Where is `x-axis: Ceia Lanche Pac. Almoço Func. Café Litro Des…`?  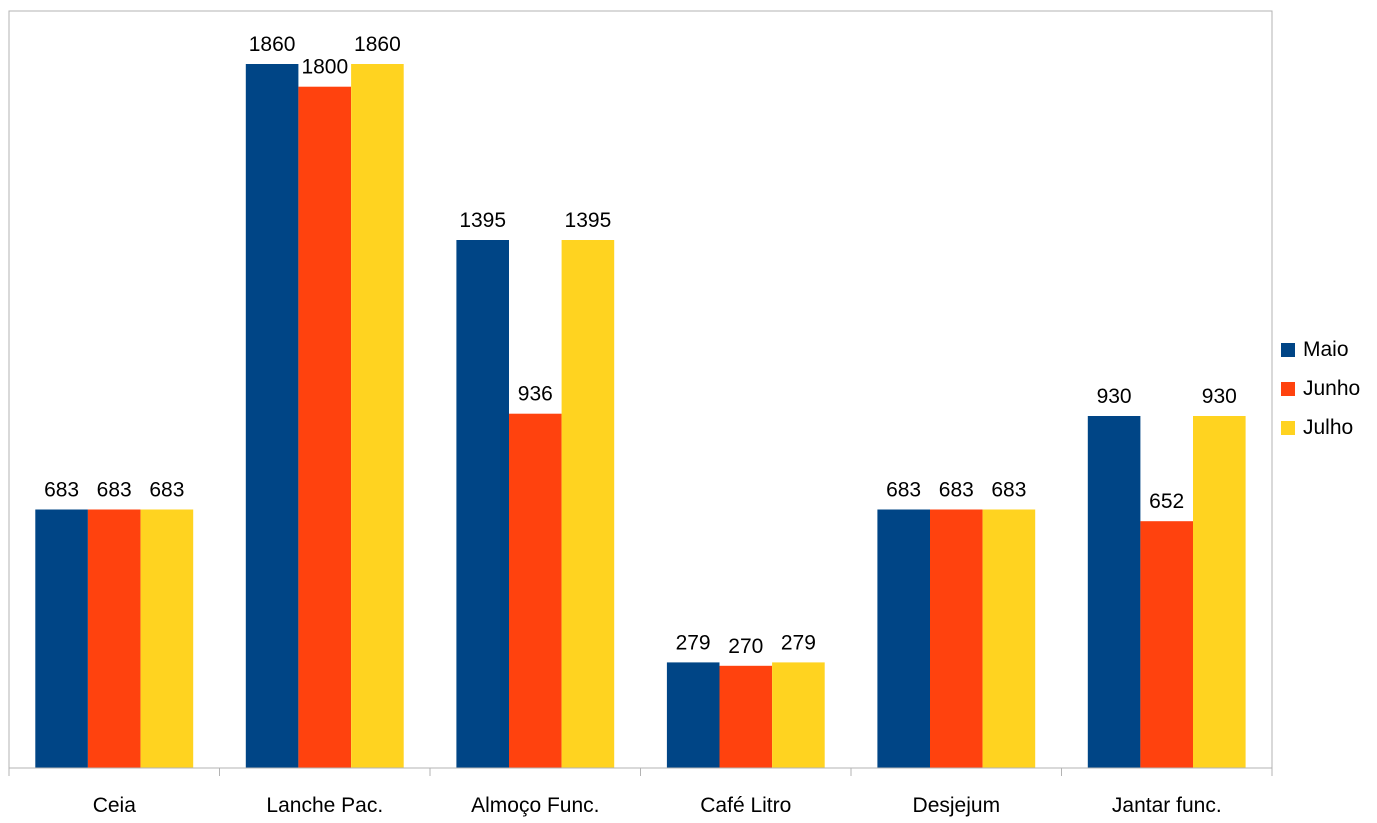 x-axis: Ceia Lanche Pac. Almoço Func. Café Litro Des… is located at coordinates (640, 792).